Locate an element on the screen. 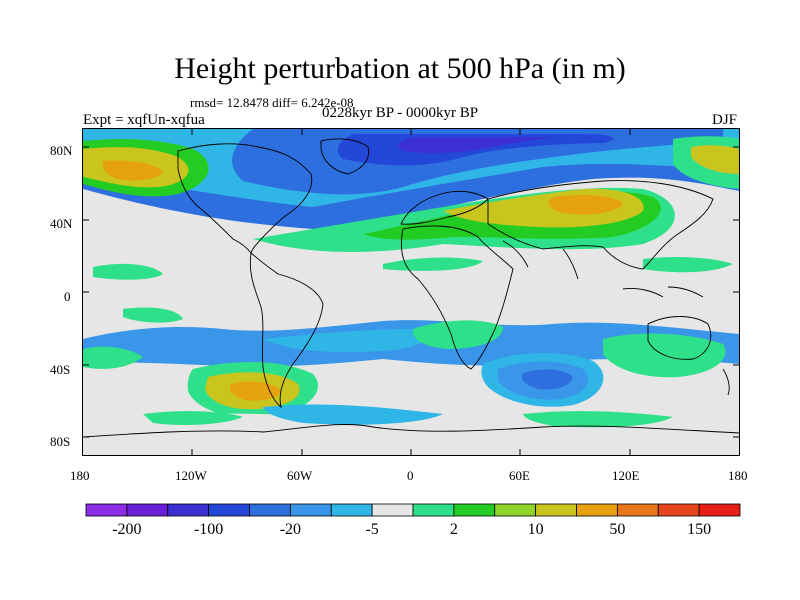 The image size is (800, 600). coast-australia is located at coordinates (679, 338).